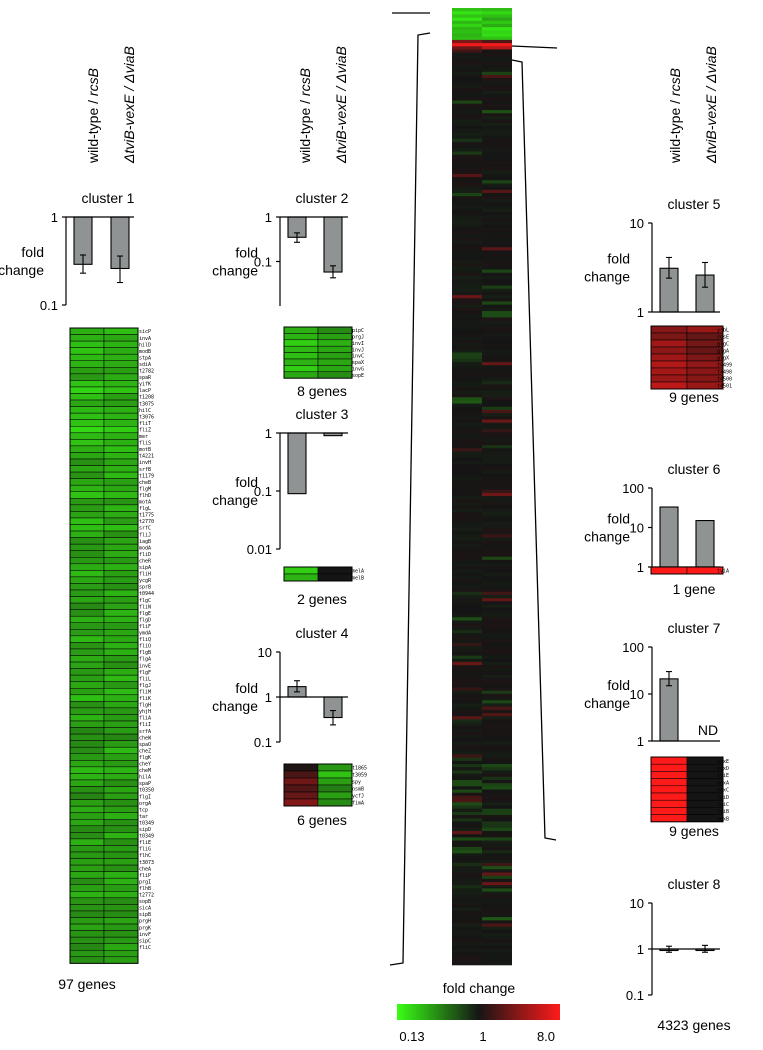 This screenshot has width=763, height=1050. What do you see at coordinates (145, 424) in the screenshot?
I see `gene-label: fliT` at bounding box center [145, 424].